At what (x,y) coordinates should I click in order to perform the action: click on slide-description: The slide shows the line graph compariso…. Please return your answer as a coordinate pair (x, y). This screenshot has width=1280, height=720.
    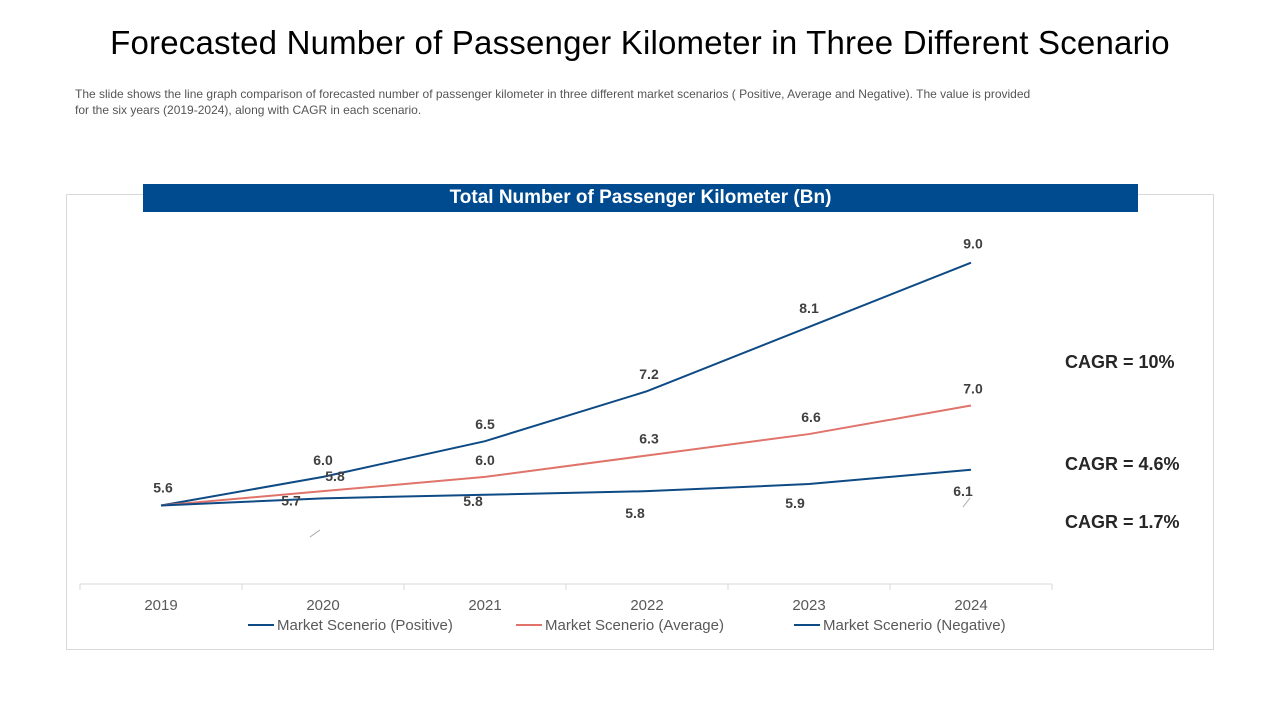
    Looking at the image, I should click on (553, 102).